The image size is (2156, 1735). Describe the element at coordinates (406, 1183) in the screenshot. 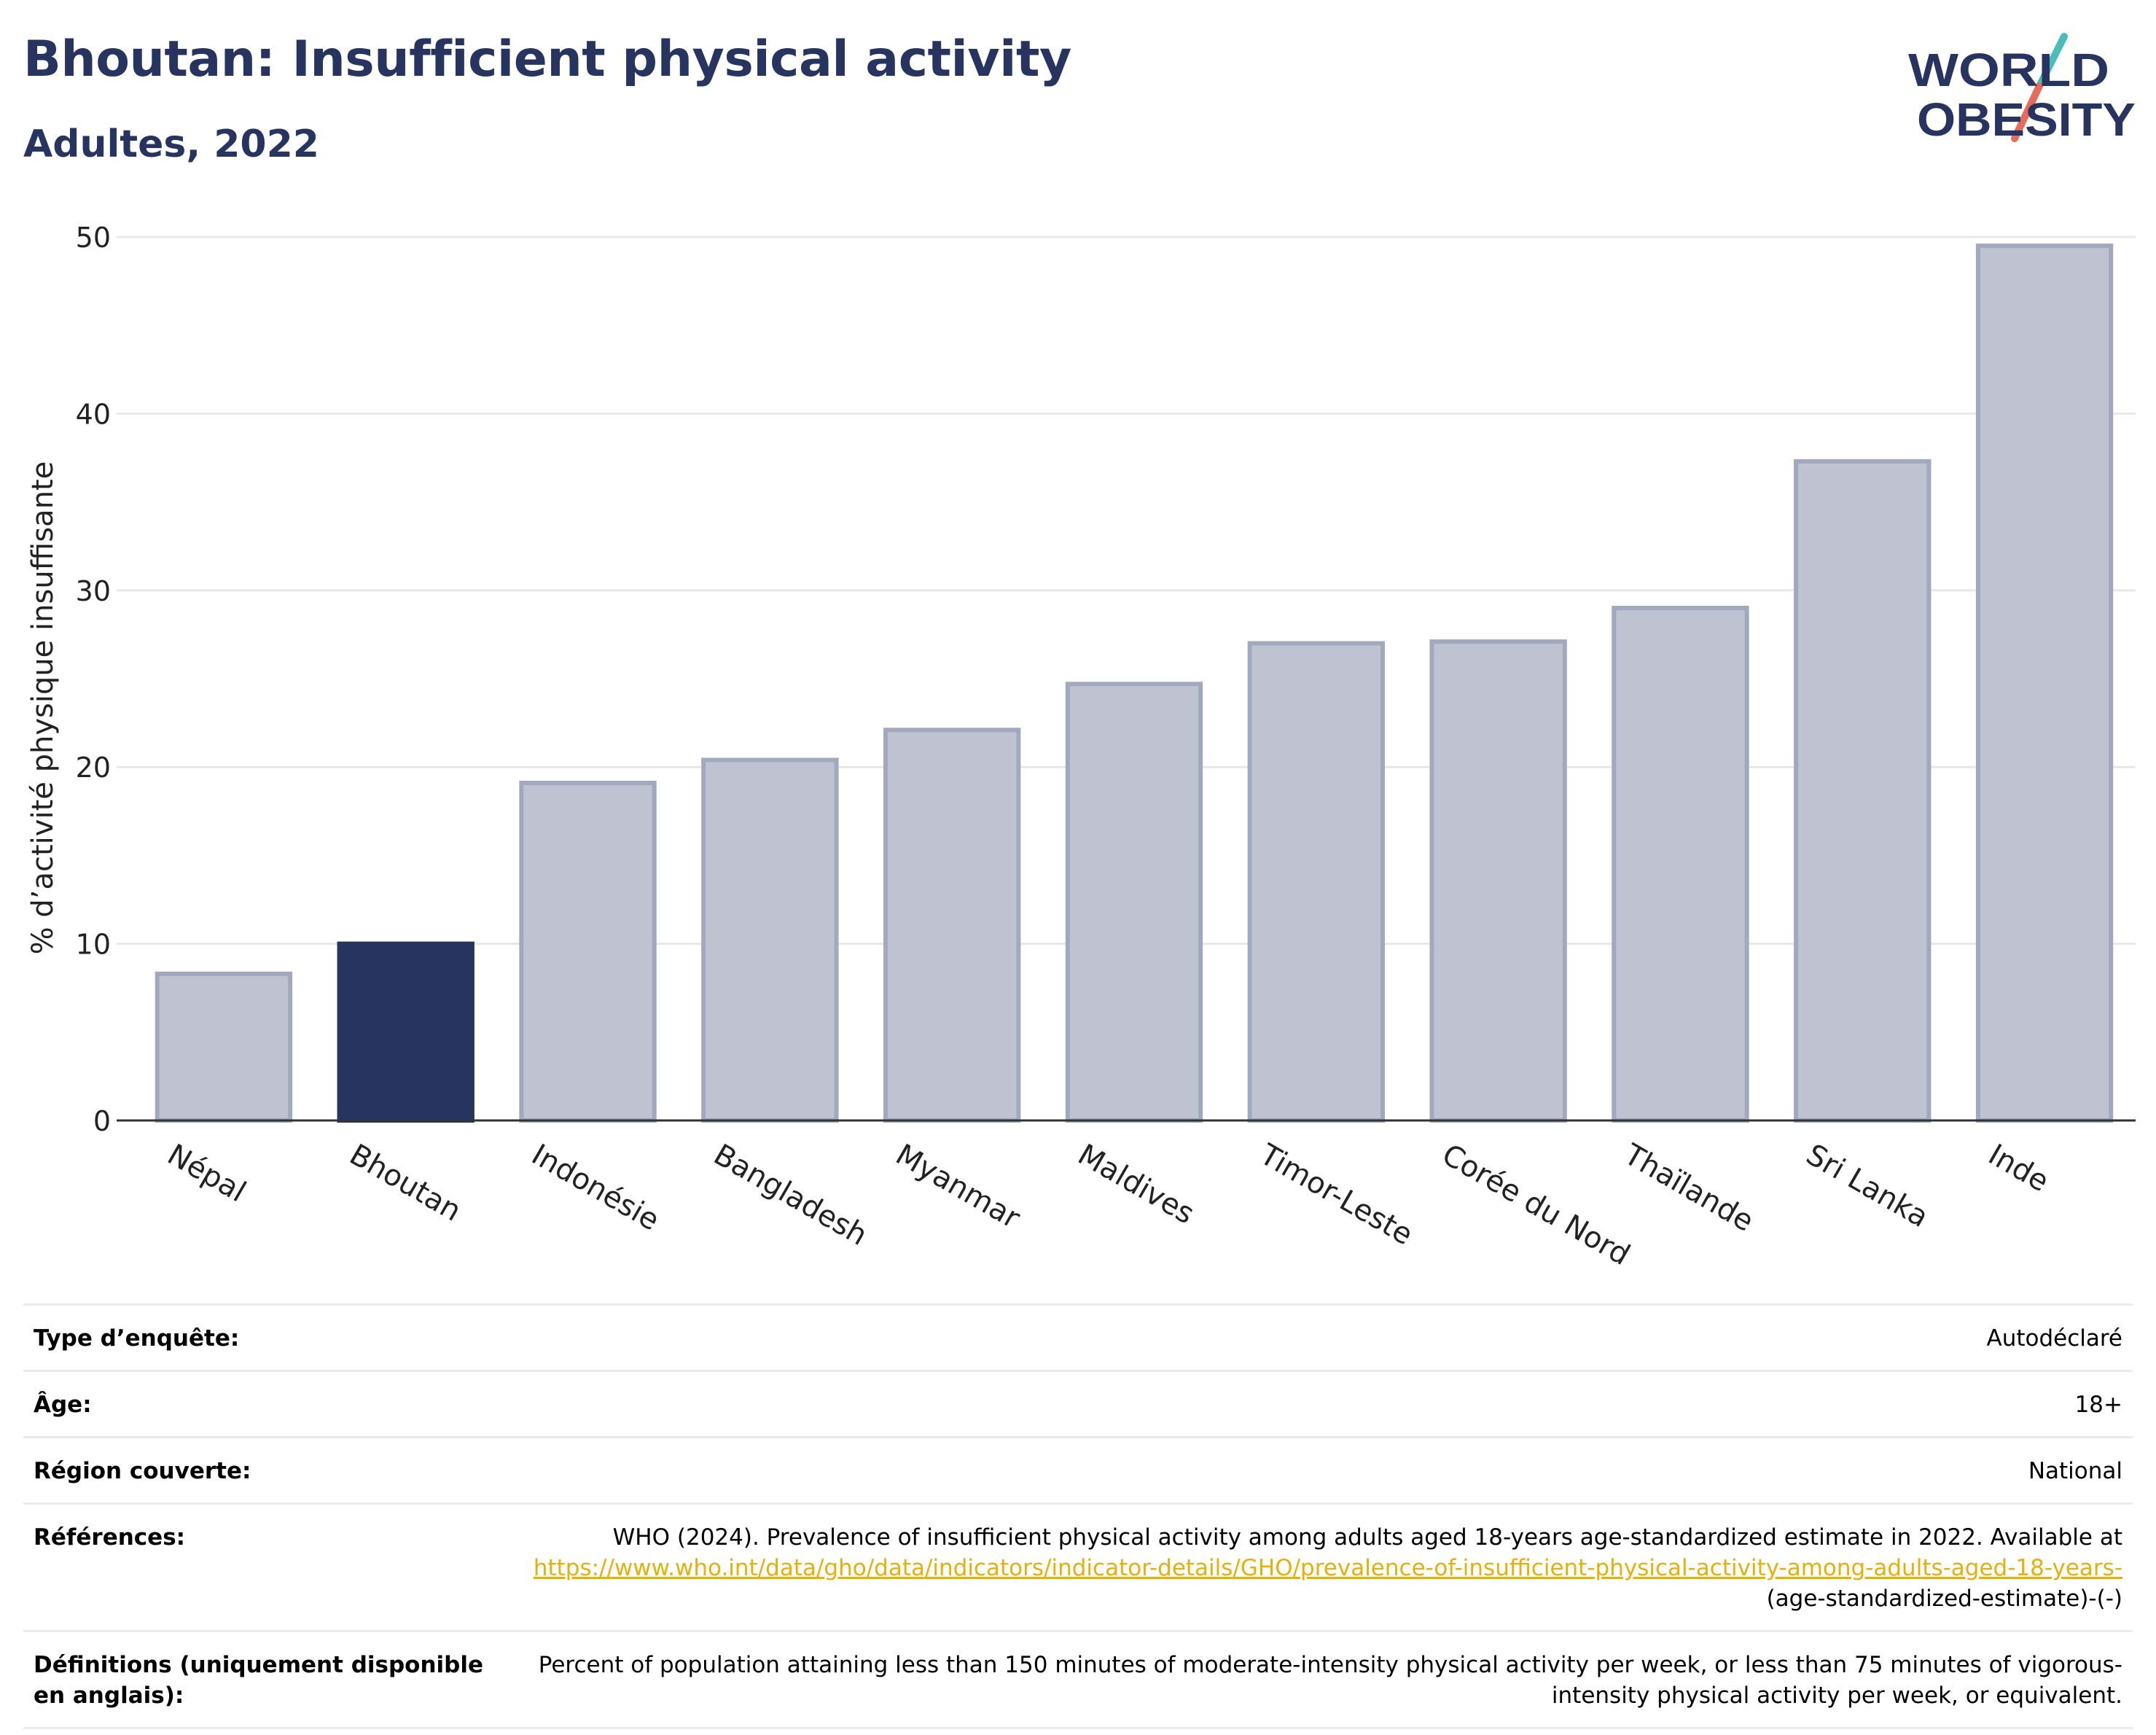

I see `x-tick-label: Bhoutan` at that location.